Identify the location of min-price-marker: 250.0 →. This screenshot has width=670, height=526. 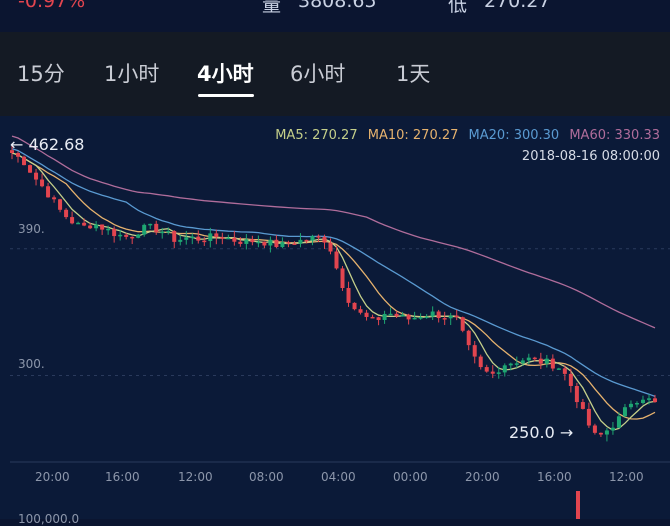
(541, 432).